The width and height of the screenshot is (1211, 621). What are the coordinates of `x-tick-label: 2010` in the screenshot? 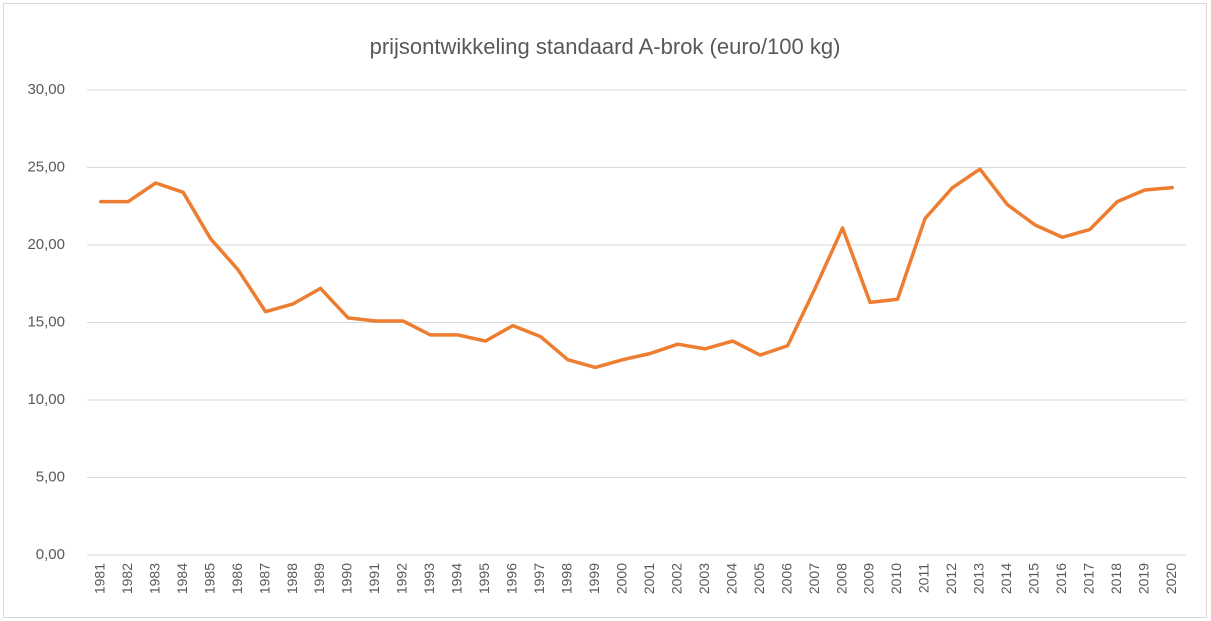 It's located at (896, 578).